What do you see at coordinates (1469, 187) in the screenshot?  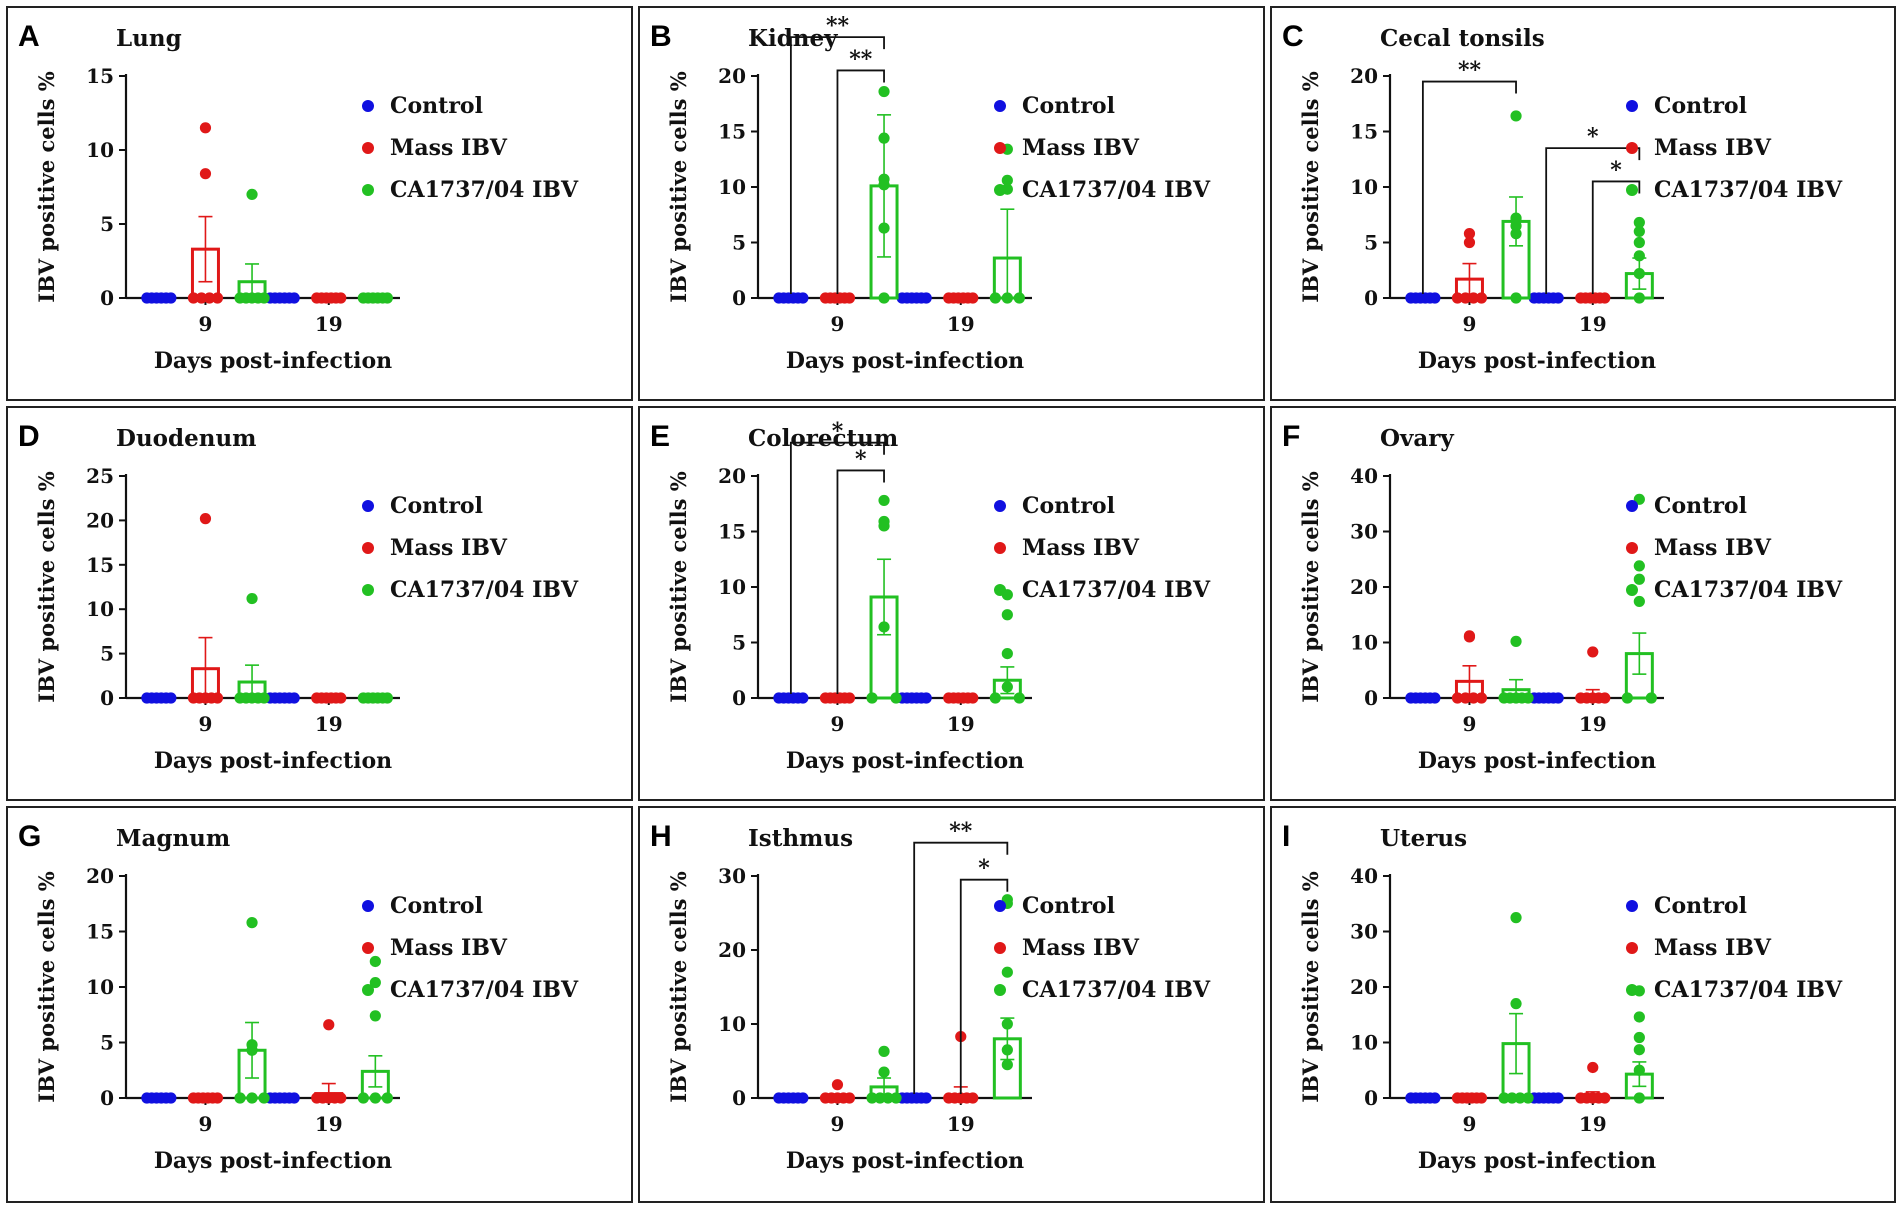 I see `significance-bracket` at bounding box center [1469, 187].